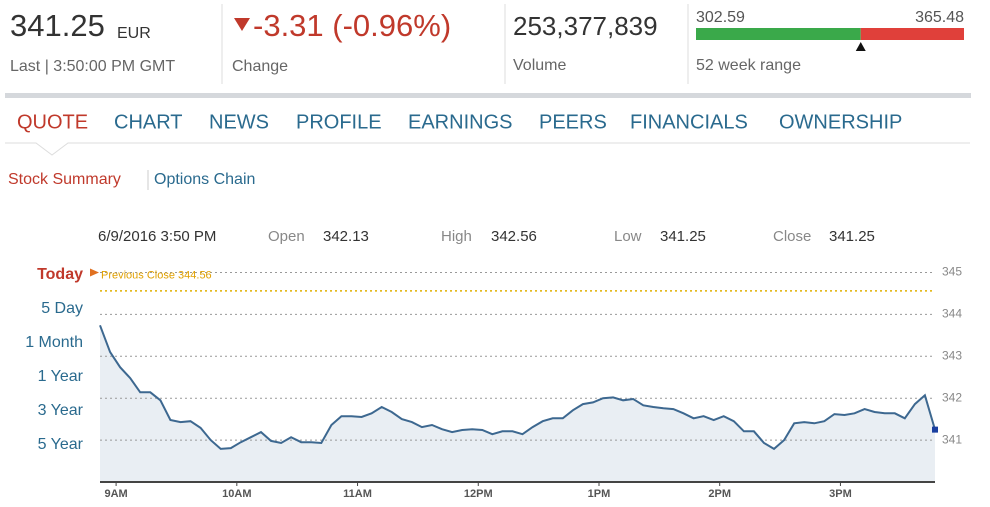 The image size is (990, 507). Describe the element at coordinates (204, 179) in the screenshot. I see `subtab: Options Chain` at that location.